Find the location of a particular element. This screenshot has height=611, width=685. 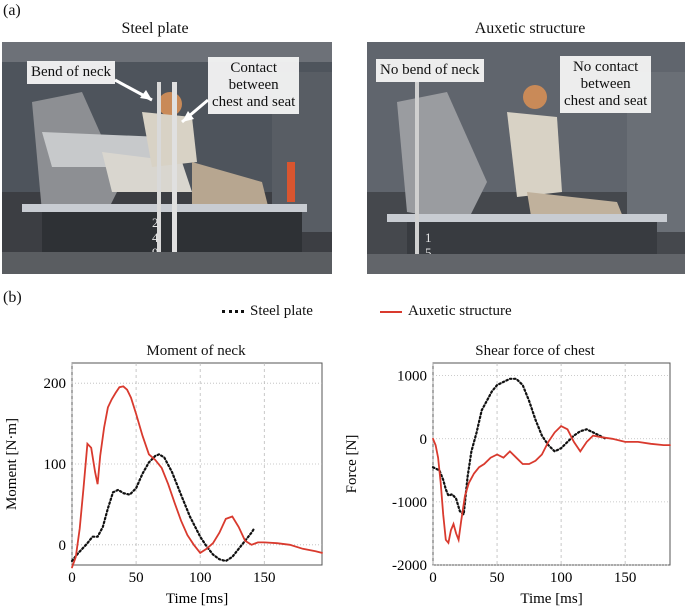

chart2-auxetic-structure-line is located at coordinates (551, 485).